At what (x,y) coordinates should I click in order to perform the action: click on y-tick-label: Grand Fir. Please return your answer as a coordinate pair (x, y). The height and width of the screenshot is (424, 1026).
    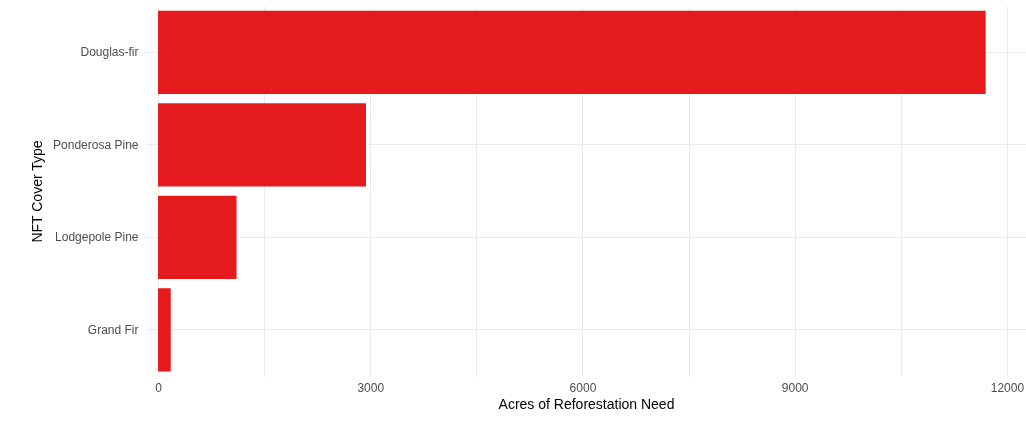
    Looking at the image, I should click on (113, 329).